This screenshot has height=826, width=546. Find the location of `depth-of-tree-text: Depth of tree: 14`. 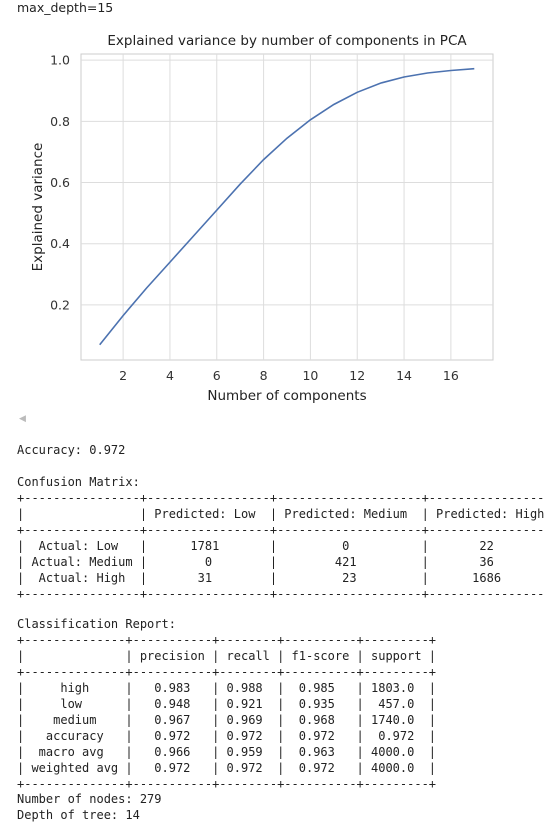

depth-of-tree-text: Depth of tree: 14 is located at coordinates (78, 815).